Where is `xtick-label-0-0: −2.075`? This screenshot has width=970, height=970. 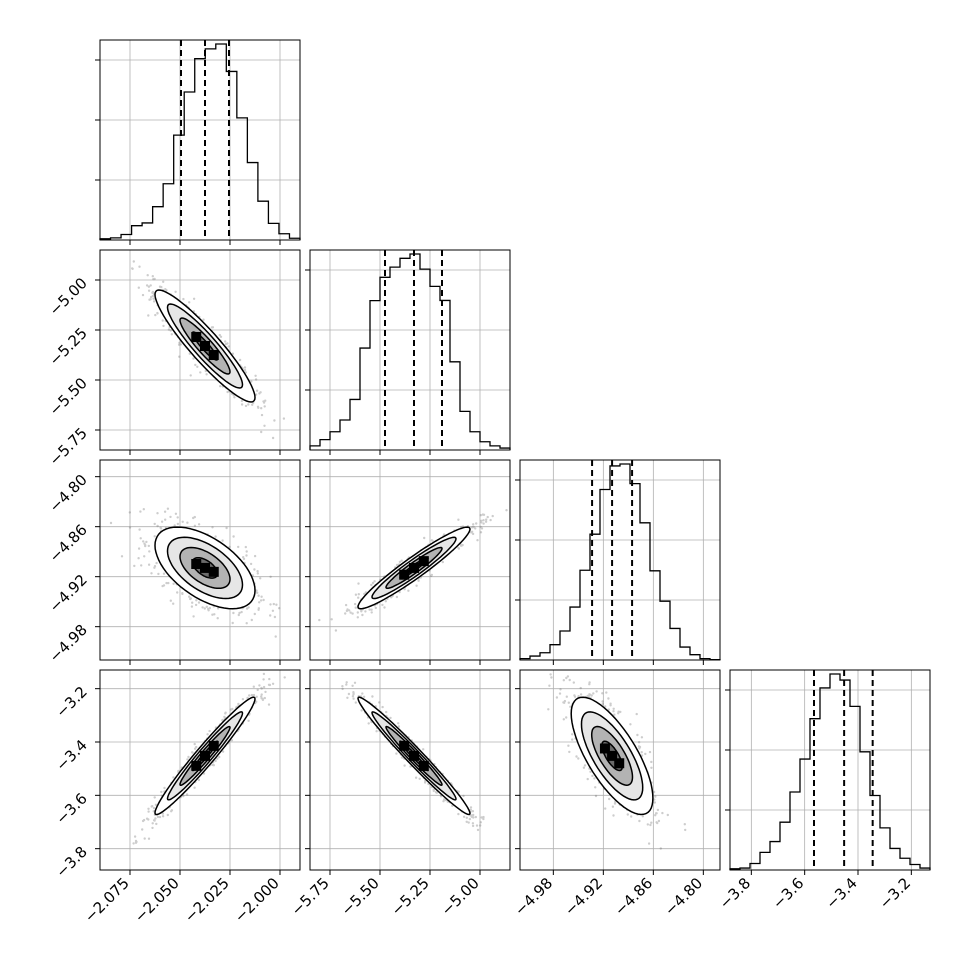 xtick-label-0-0: −2.075 is located at coordinates (107, 900).